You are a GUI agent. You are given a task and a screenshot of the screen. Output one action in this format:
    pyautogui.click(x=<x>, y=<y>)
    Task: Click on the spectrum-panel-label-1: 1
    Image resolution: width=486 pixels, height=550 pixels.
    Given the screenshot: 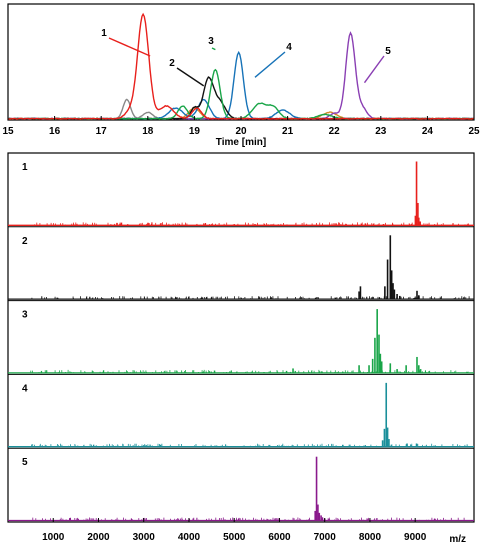 What is the action you would take?
    pyautogui.click(x=25, y=167)
    